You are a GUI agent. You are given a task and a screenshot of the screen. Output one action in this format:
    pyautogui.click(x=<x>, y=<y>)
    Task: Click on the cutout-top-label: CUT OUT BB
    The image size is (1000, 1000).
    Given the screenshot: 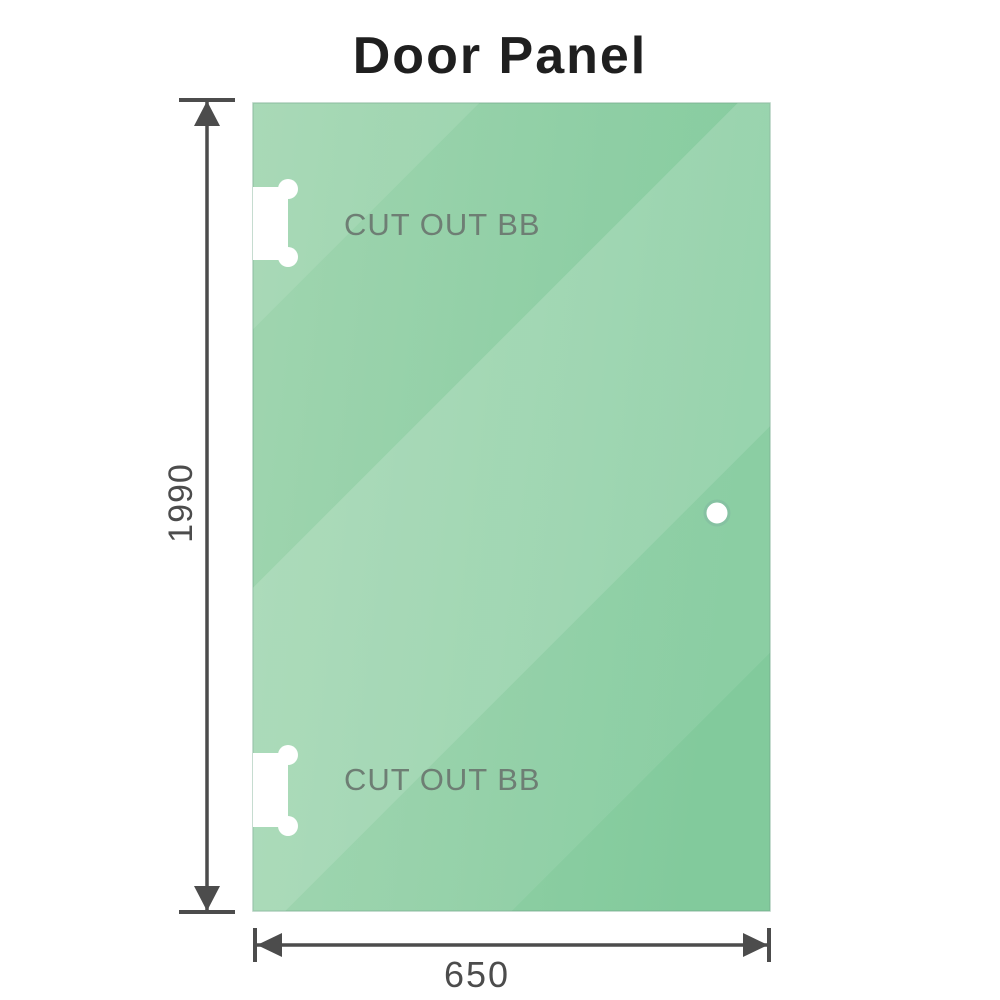 What is the action you would take?
    pyautogui.click(x=442, y=224)
    